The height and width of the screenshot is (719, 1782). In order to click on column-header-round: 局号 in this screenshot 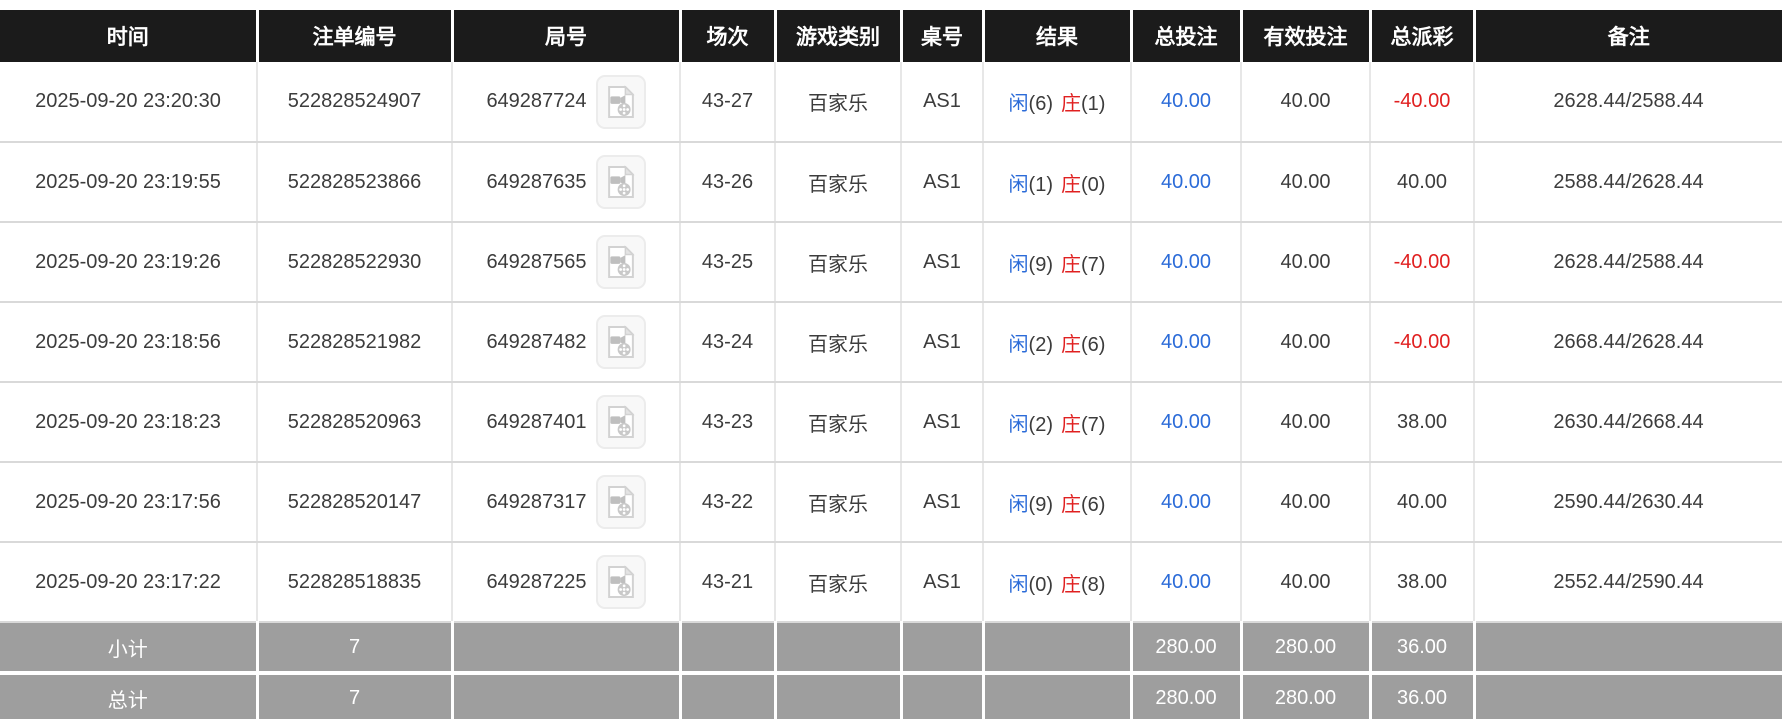, I will do `click(567, 36)`.